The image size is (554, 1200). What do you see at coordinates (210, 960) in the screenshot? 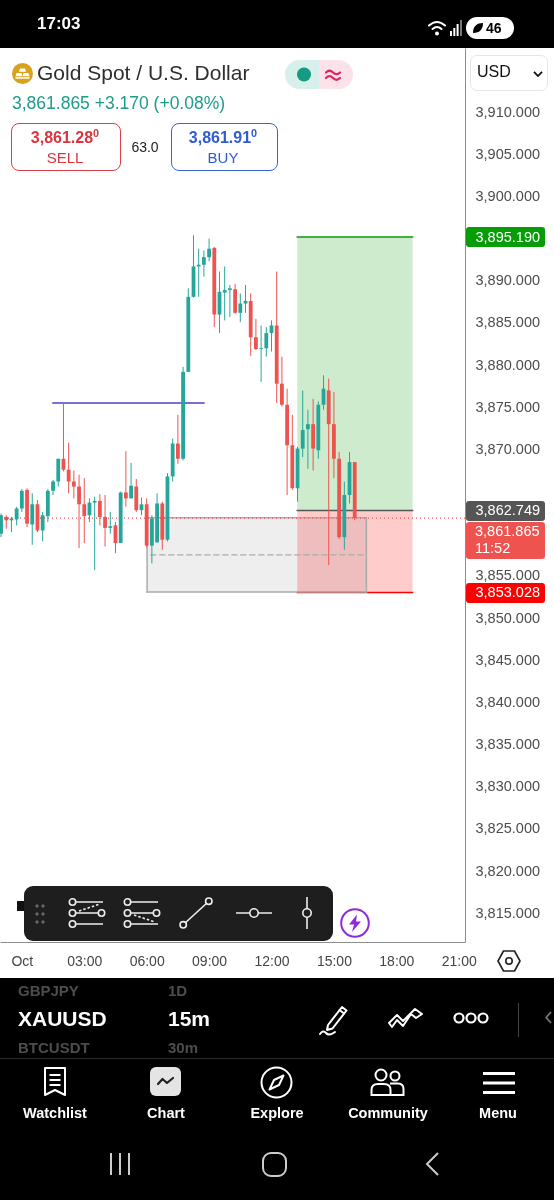
I see `x-tick-label: 09:00` at bounding box center [210, 960].